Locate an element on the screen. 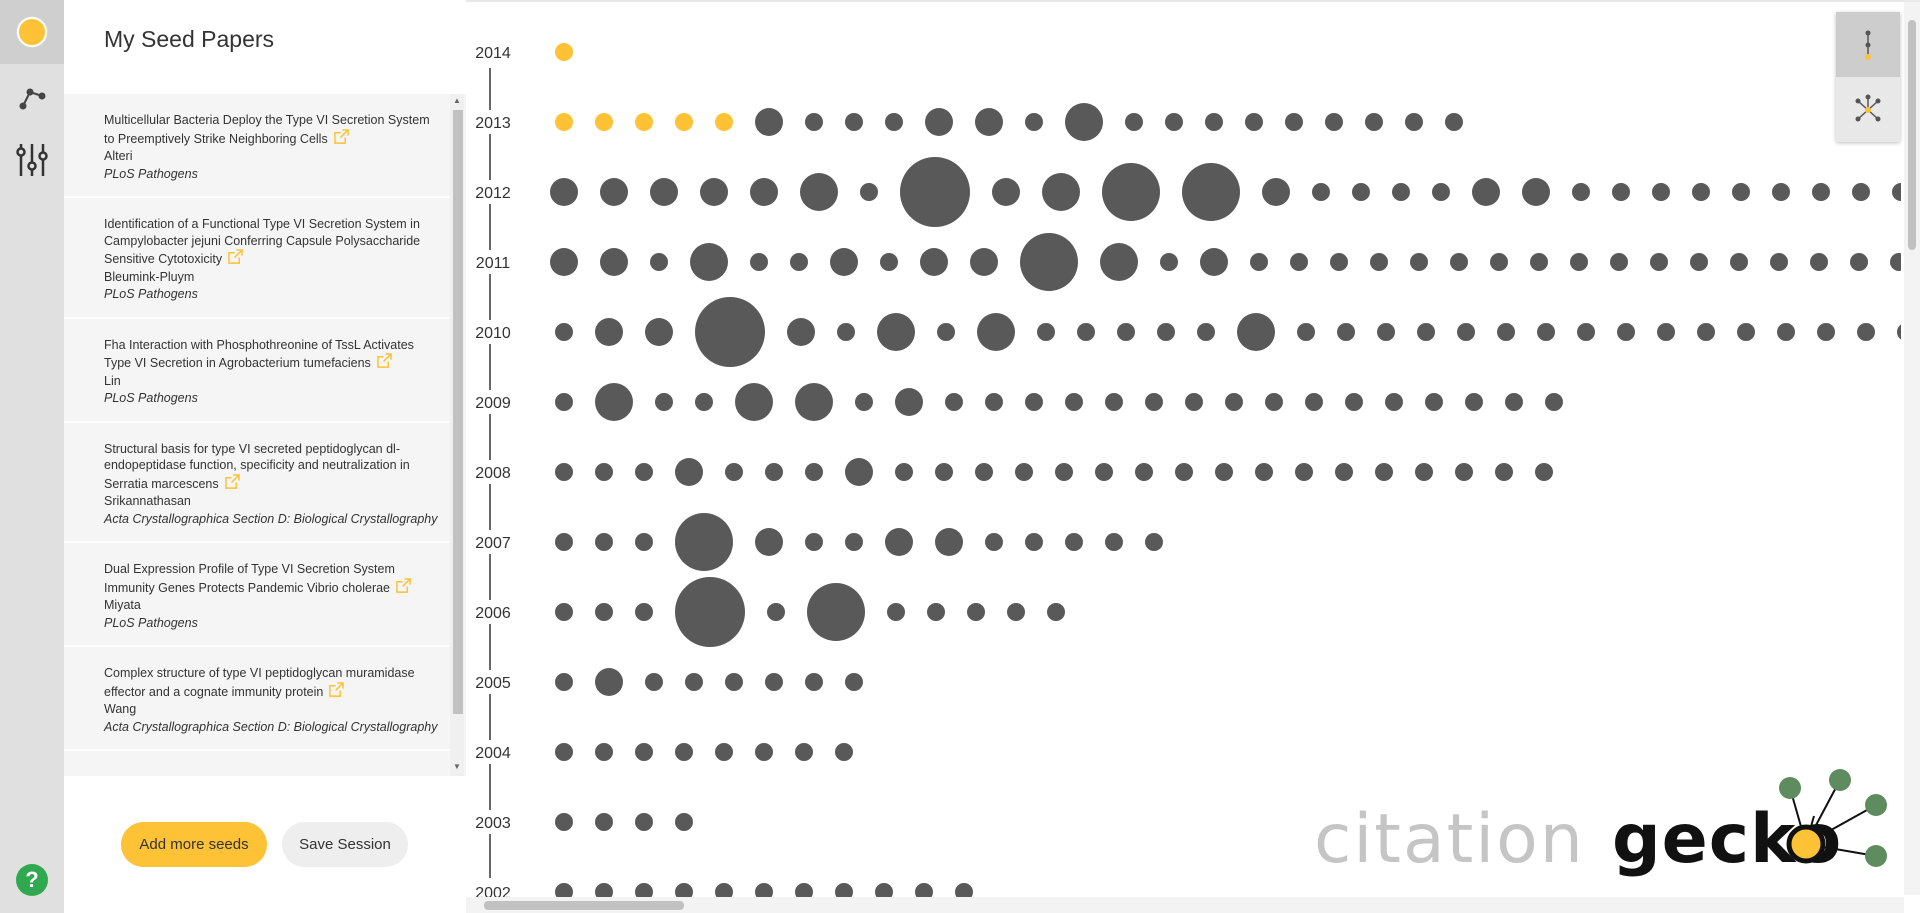 Image resolution: width=1920 pixels, height=913 pixels. seed-list-scroll-thumb is located at coordinates (458, 412).